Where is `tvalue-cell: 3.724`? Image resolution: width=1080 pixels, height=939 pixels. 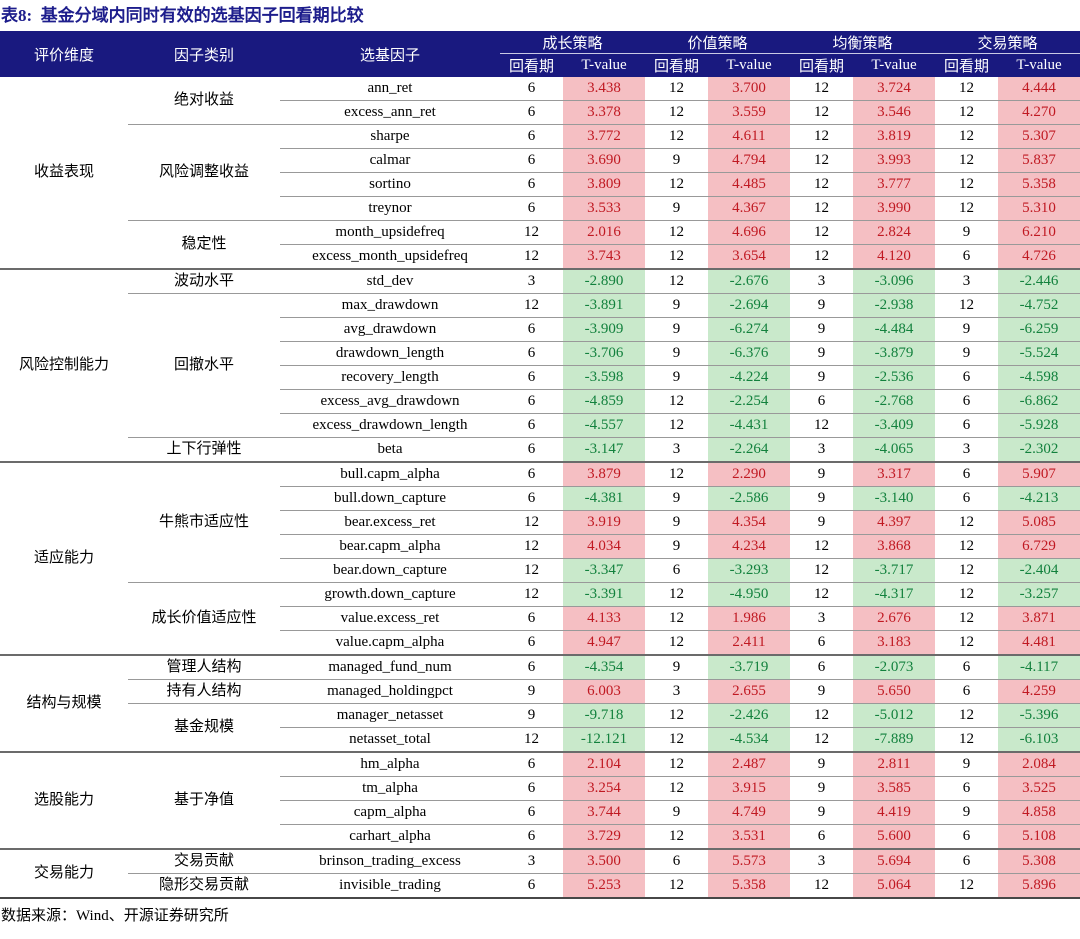 tvalue-cell: 3.724 is located at coordinates (894, 89).